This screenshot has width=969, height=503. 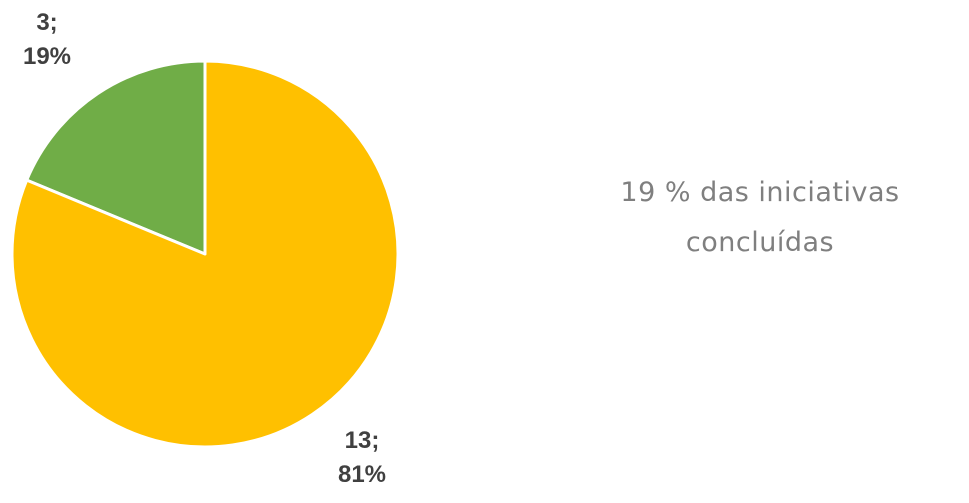 What do you see at coordinates (362, 458) in the screenshot?
I see `data-label-slice-pending: 13; 81%` at bounding box center [362, 458].